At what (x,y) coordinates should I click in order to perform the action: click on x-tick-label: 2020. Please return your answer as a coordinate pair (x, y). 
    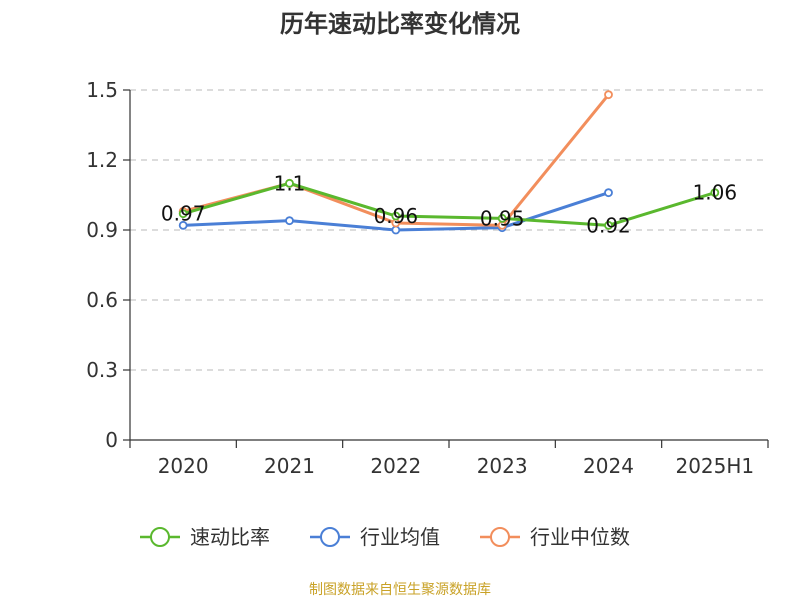
    Looking at the image, I should click on (183, 466).